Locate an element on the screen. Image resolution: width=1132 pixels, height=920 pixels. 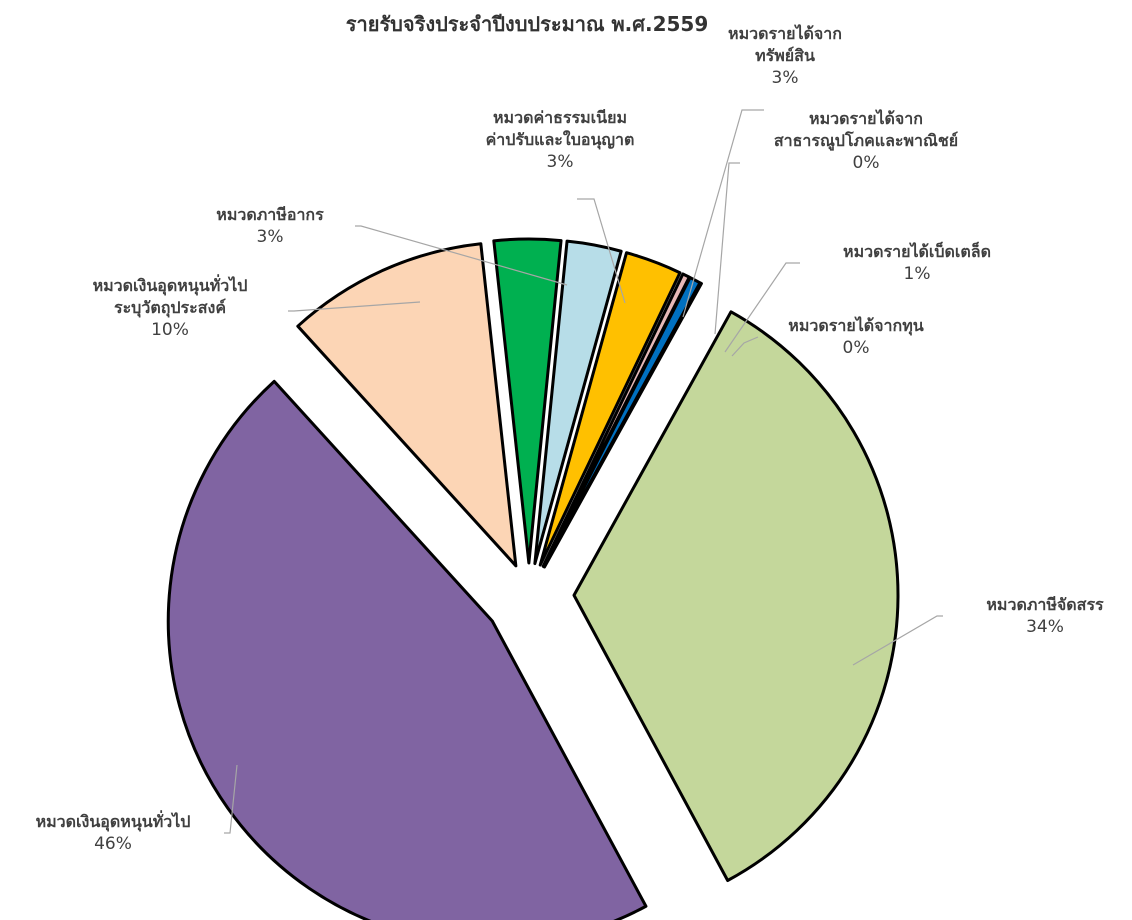
slice-label-name: หมวดค่าธรรมเนียม is located at coordinates (560, 117).